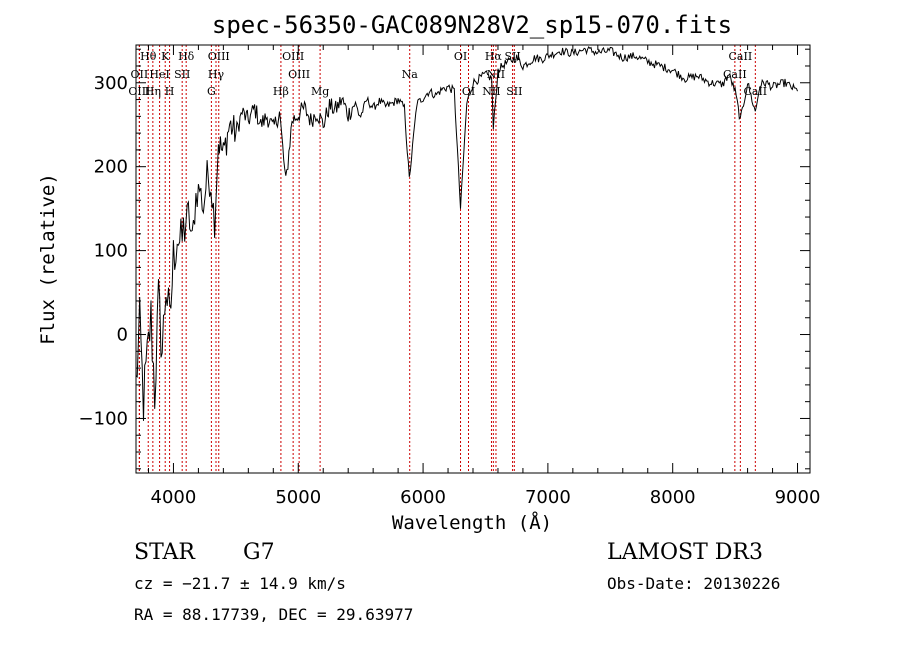 This screenshot has width=900, height=649. What do you see at coordinates (281, 91) in the screenshot?
I see `spectral-line-label: Hβ` at bounding box center [281, 91].